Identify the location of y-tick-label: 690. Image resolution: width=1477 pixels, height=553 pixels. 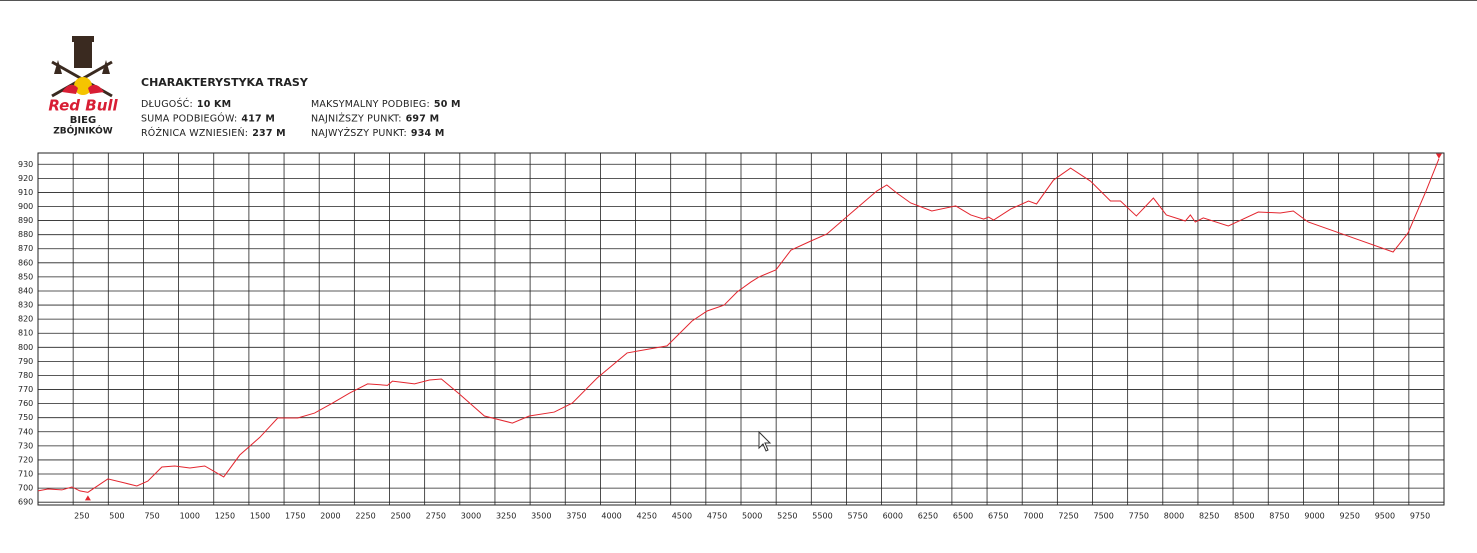
(25, 502).